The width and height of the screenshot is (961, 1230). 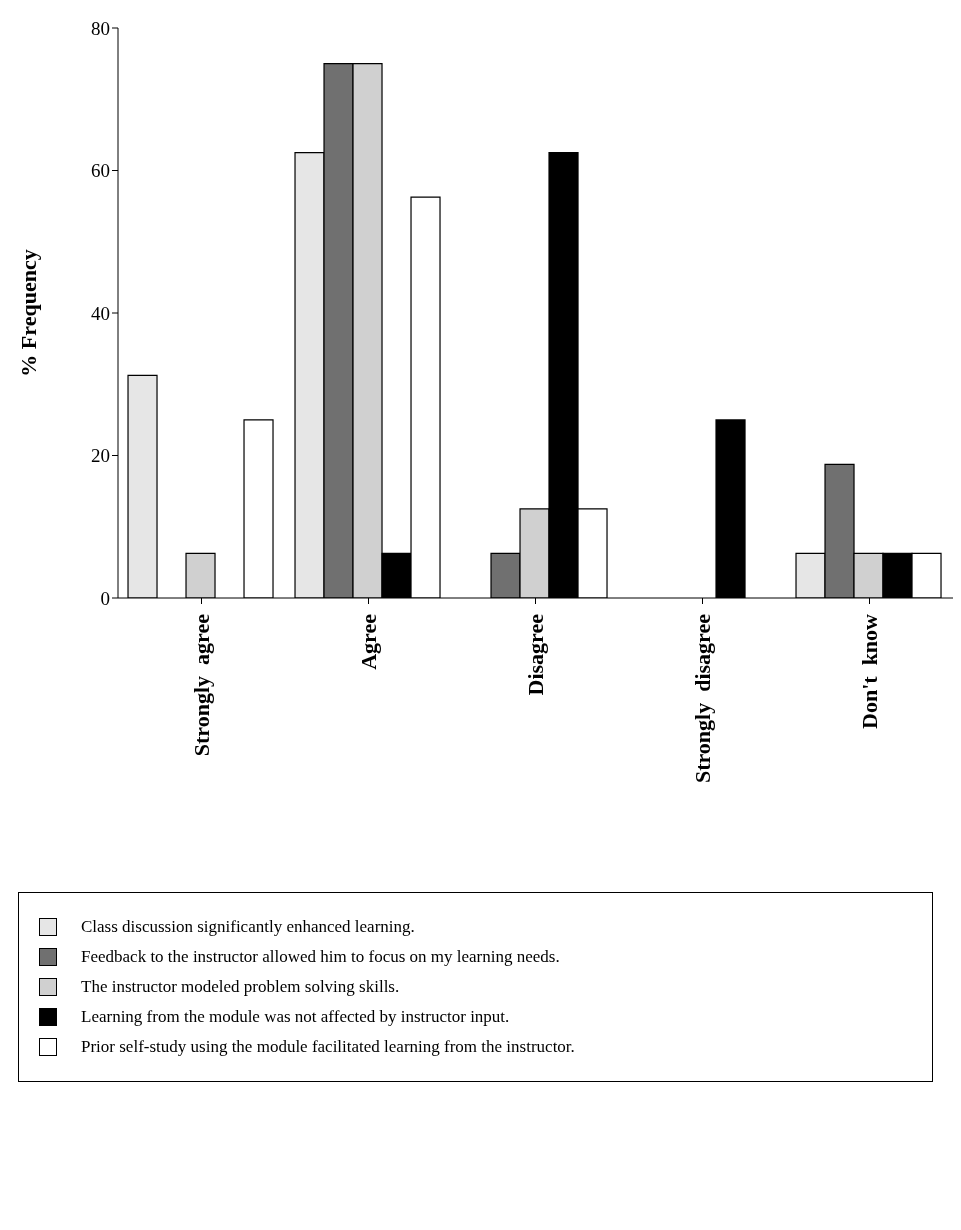 I want to click on x-tick-label: Strongly agree, so click(x=201, y=685).